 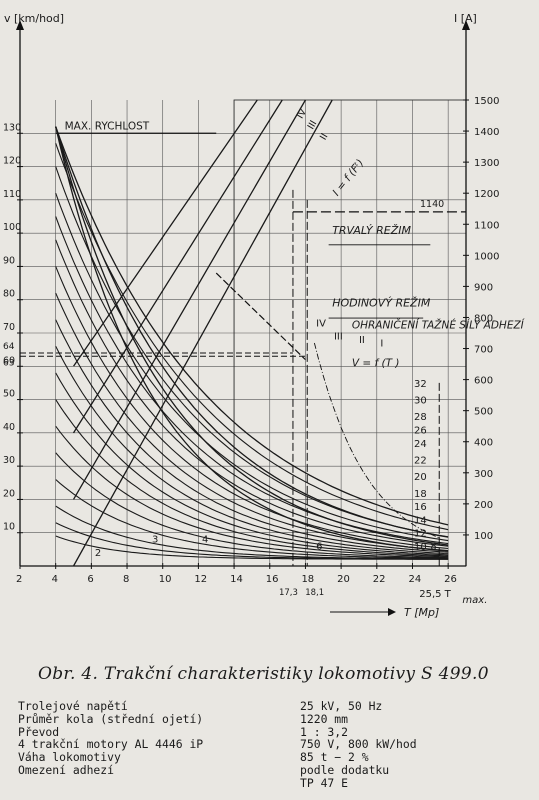 What do you see at coordinates (341, 706) in the screenshot?
I see `spec-value: 25 kV, 50 Hz` at bounding box center [341, 706].